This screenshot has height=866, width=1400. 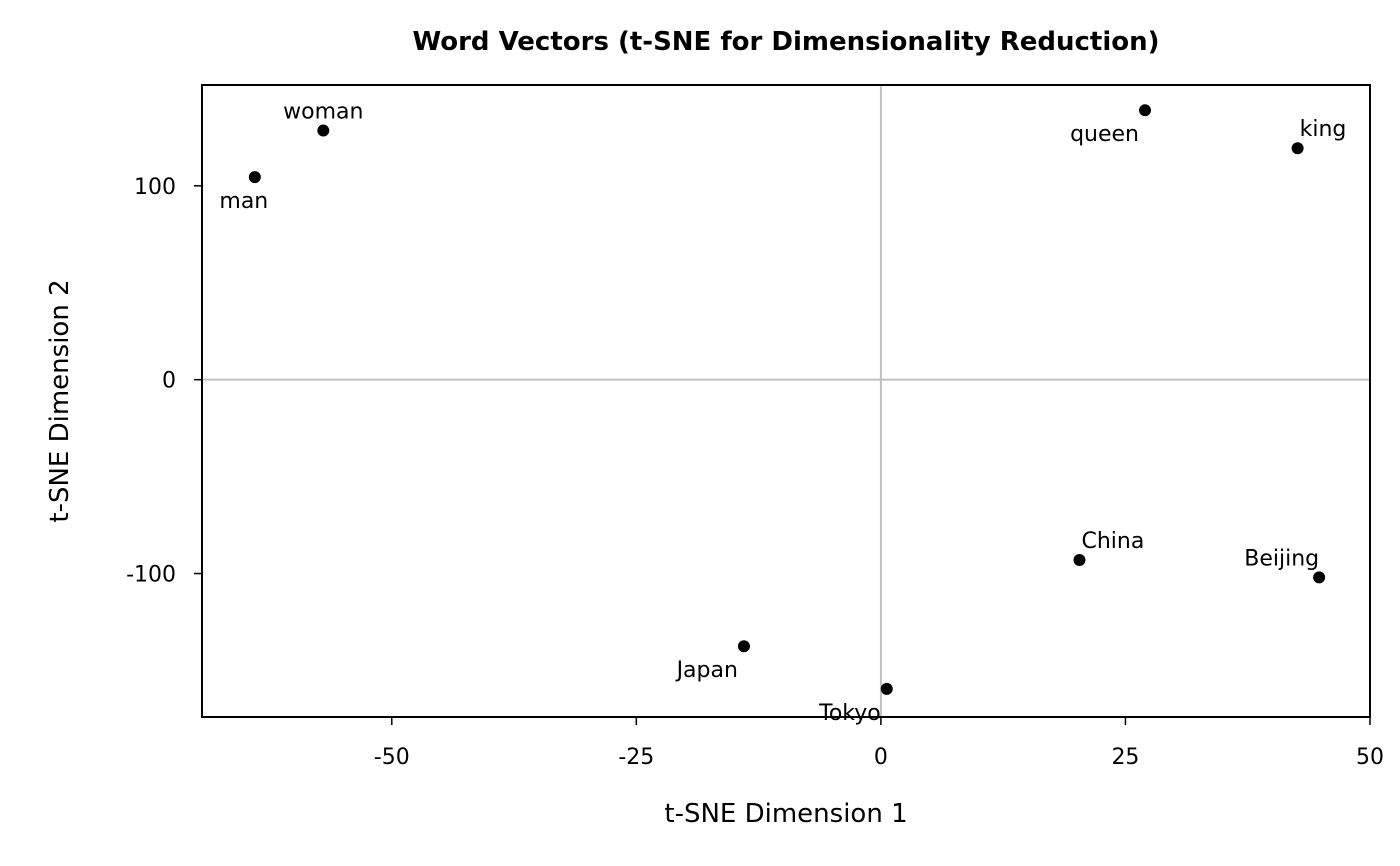 I want to click on x-tick-label: 50, so click(x=1370, y=757).